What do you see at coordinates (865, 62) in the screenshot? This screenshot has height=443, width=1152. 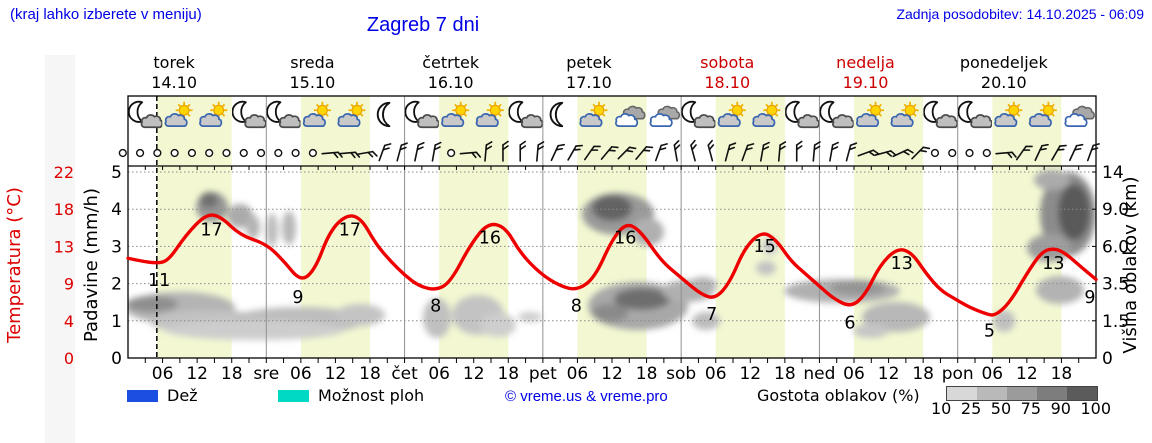 I see `day-name: nedelja` at bounding box center [865, 62].